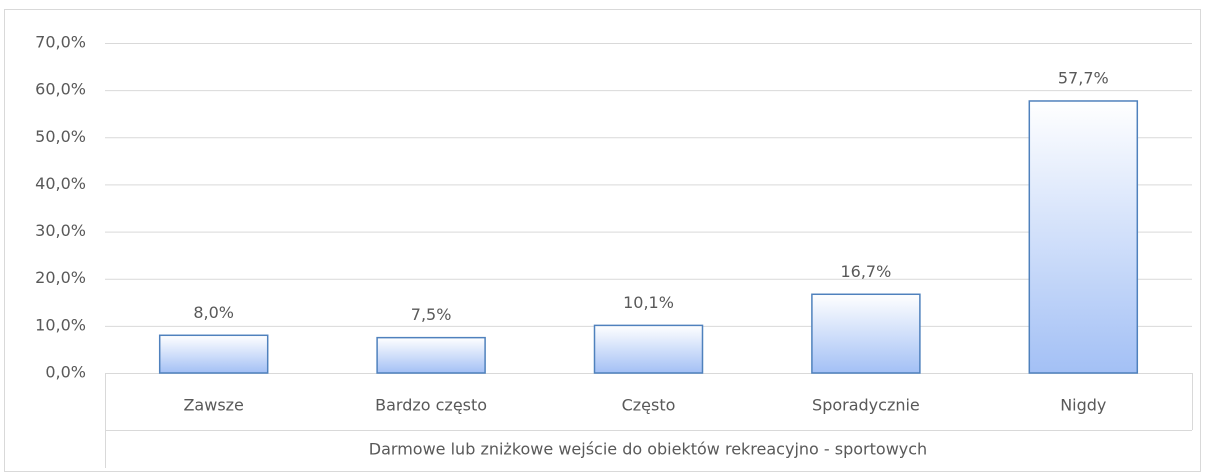 The height and width of the screenshot is (472, 1206). I want to click on data-label: 57,7%, so click(1083, 77).